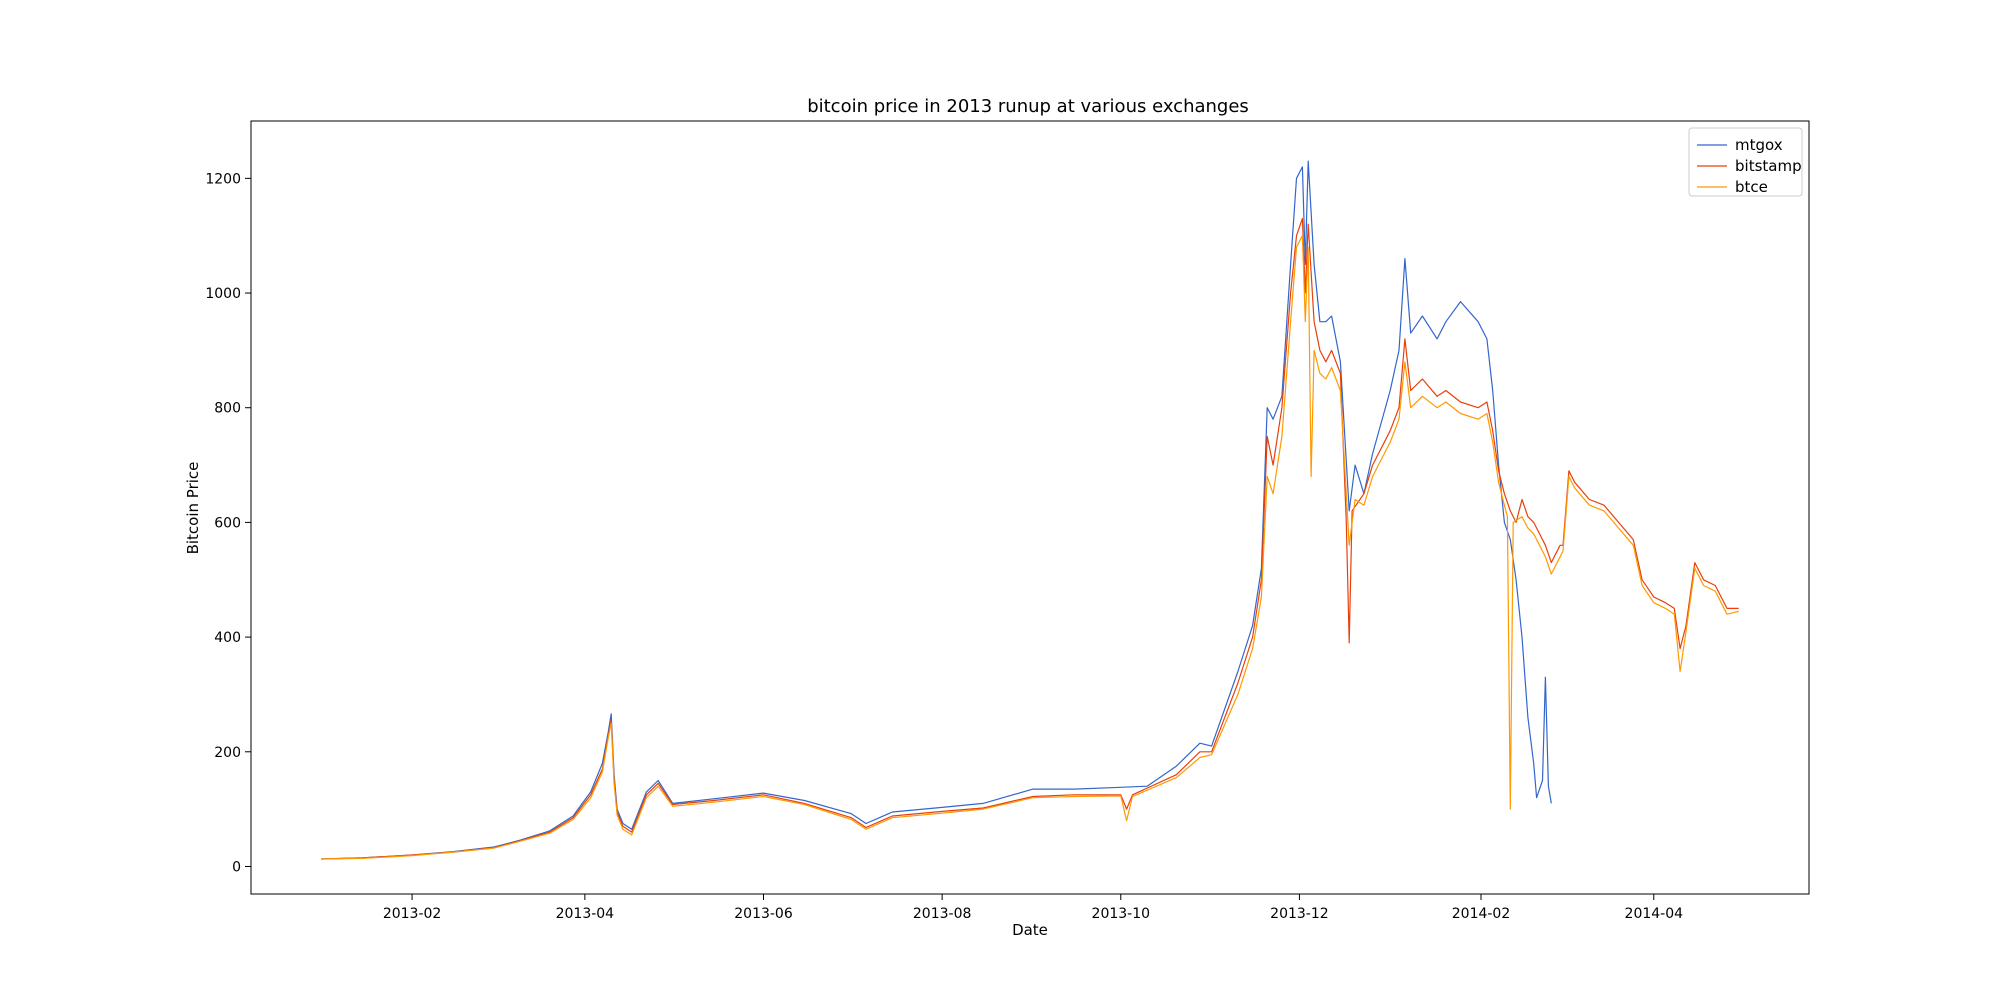 The width and height of the screenshot is (2000, 1004). Describe the element at coordinates (1654, 914) in the screenshot. I see `x-tick-label: 2014-04` at that location.